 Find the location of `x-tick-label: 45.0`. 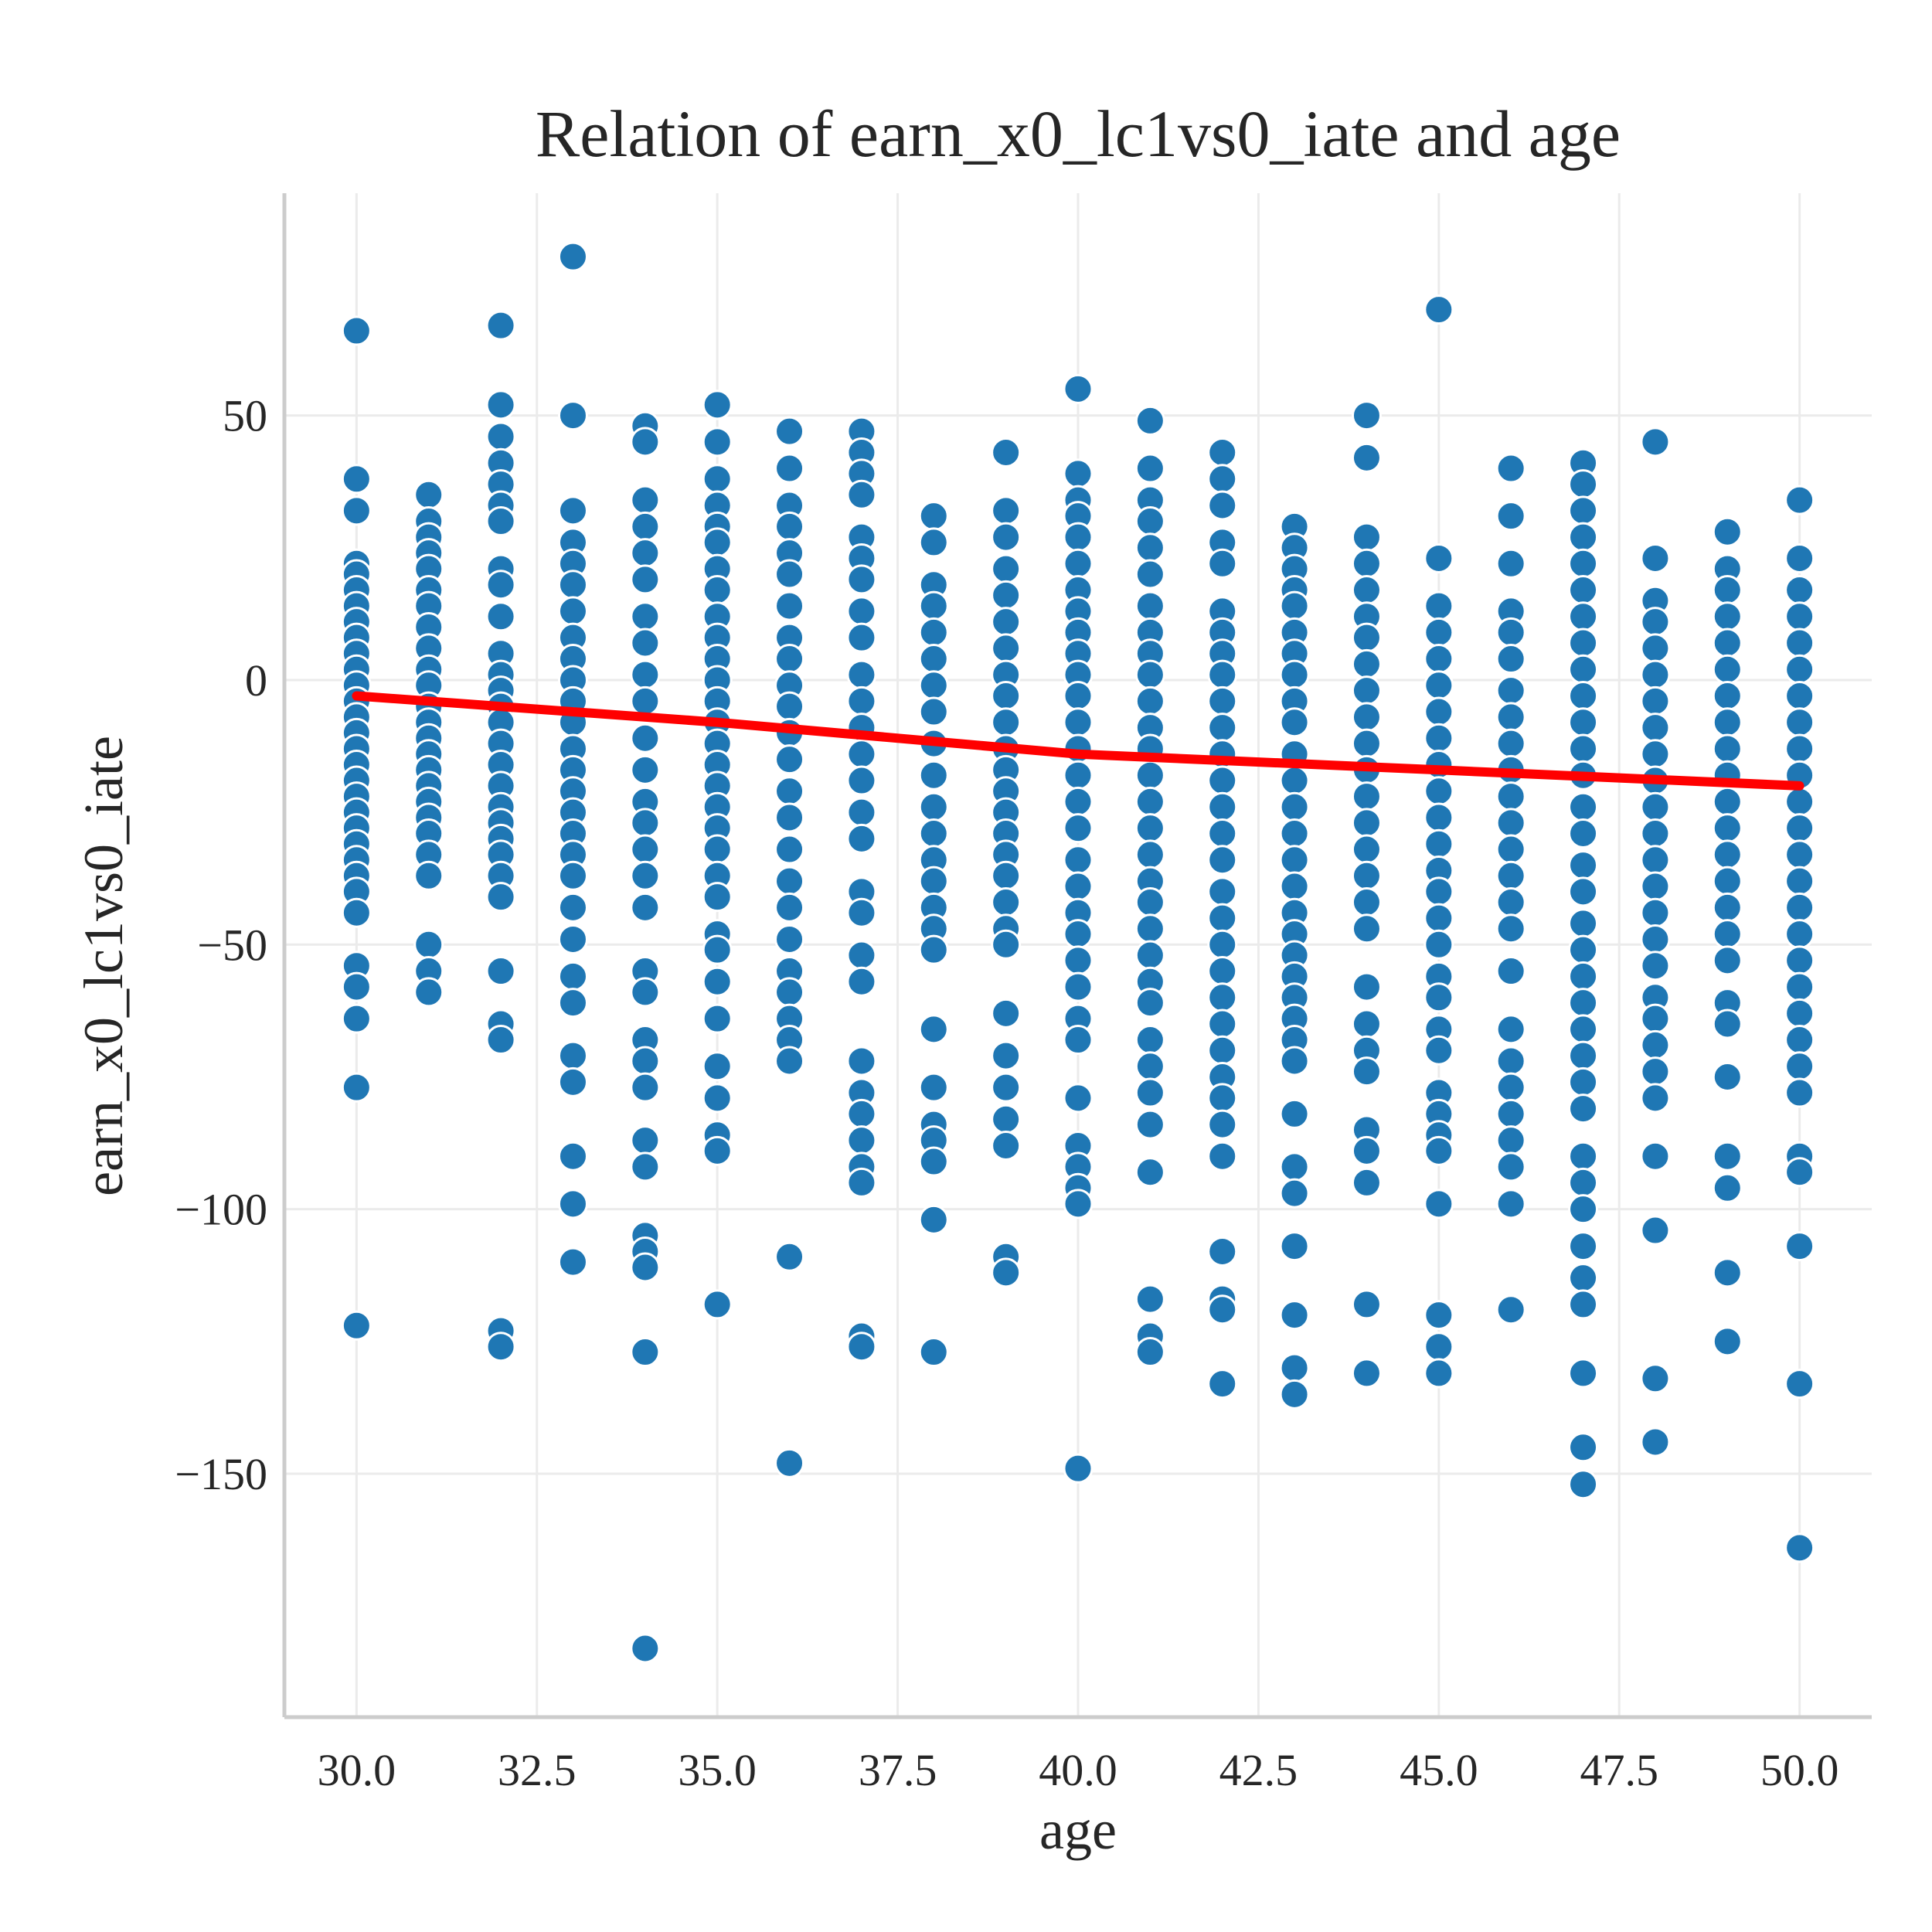

x-tick-label: 45.0 is located at coordinates (1439, 1770).